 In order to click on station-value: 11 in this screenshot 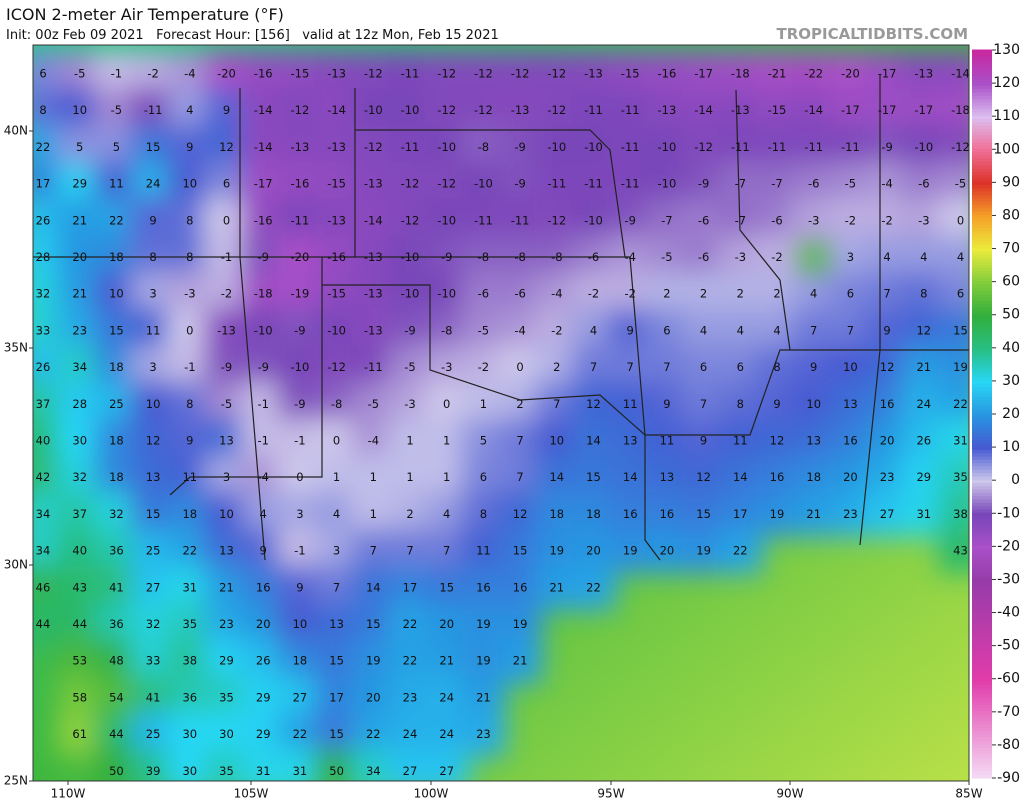, I will do `click(116, 184)`.